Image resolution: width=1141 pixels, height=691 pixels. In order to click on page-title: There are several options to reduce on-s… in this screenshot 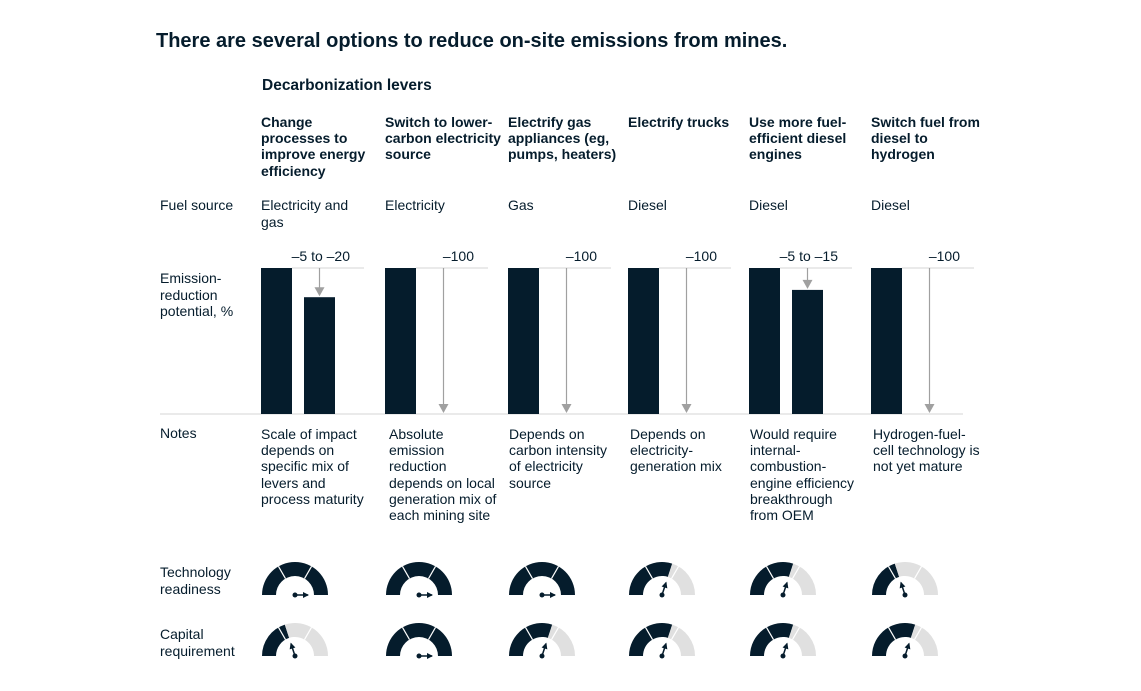, I will do `click(472, 41)`.